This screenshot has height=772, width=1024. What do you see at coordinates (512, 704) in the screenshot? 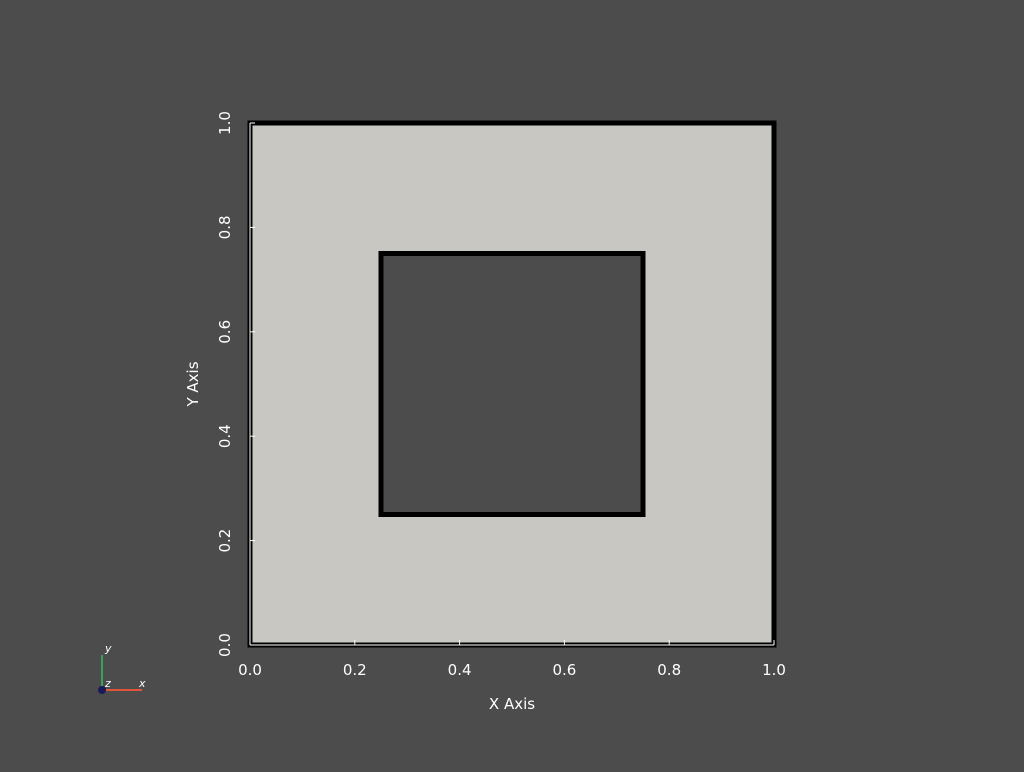
I see `x-axis-title: X Axis` at bounding box center [512, 704].